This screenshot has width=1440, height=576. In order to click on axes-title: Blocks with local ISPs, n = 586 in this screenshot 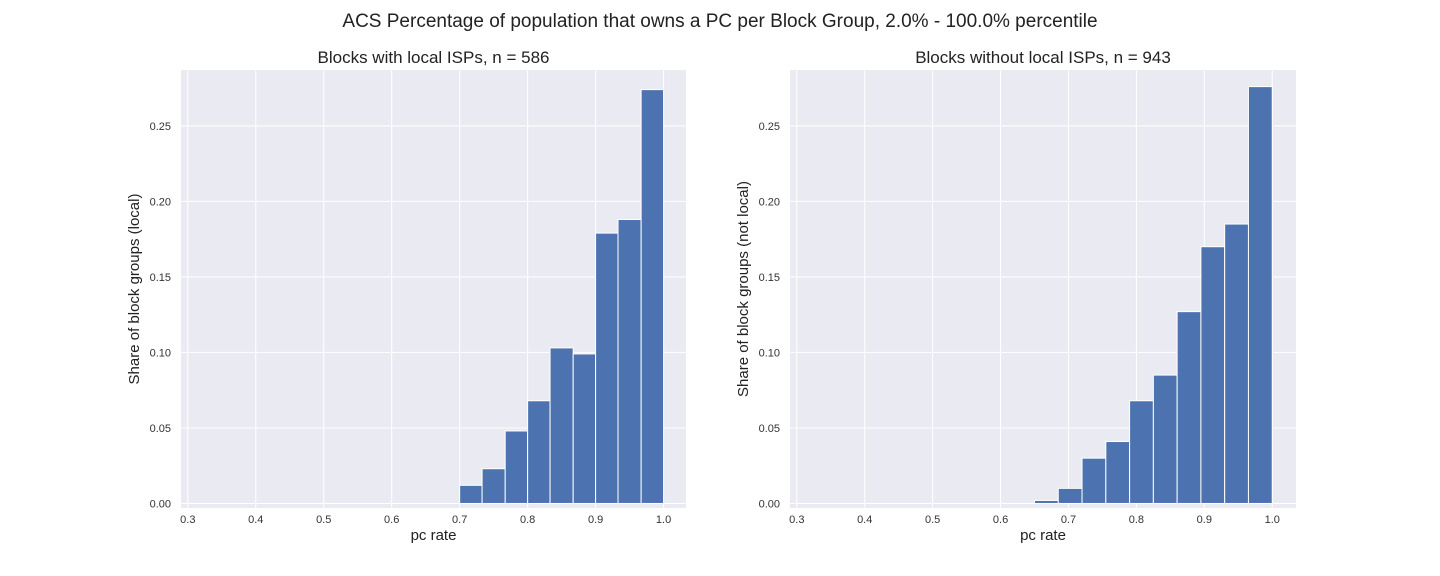, I will do `click(434, 57)`.